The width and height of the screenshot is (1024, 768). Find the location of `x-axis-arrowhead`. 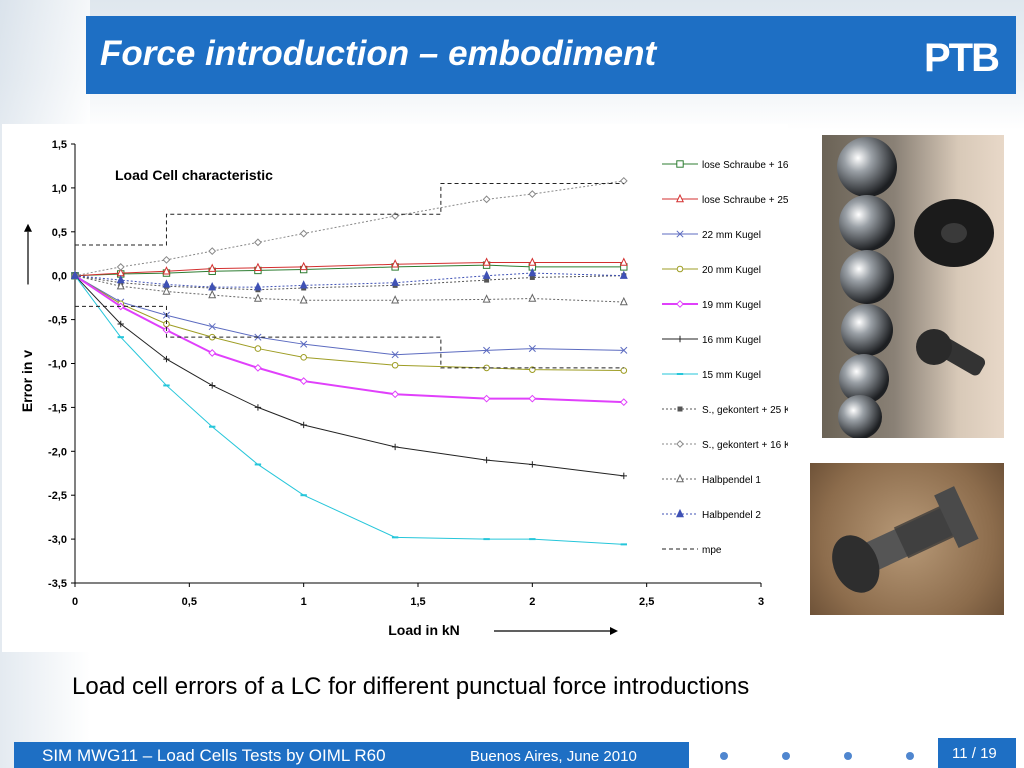

x-axis-arrowhead is located at coordinates (614, 631).